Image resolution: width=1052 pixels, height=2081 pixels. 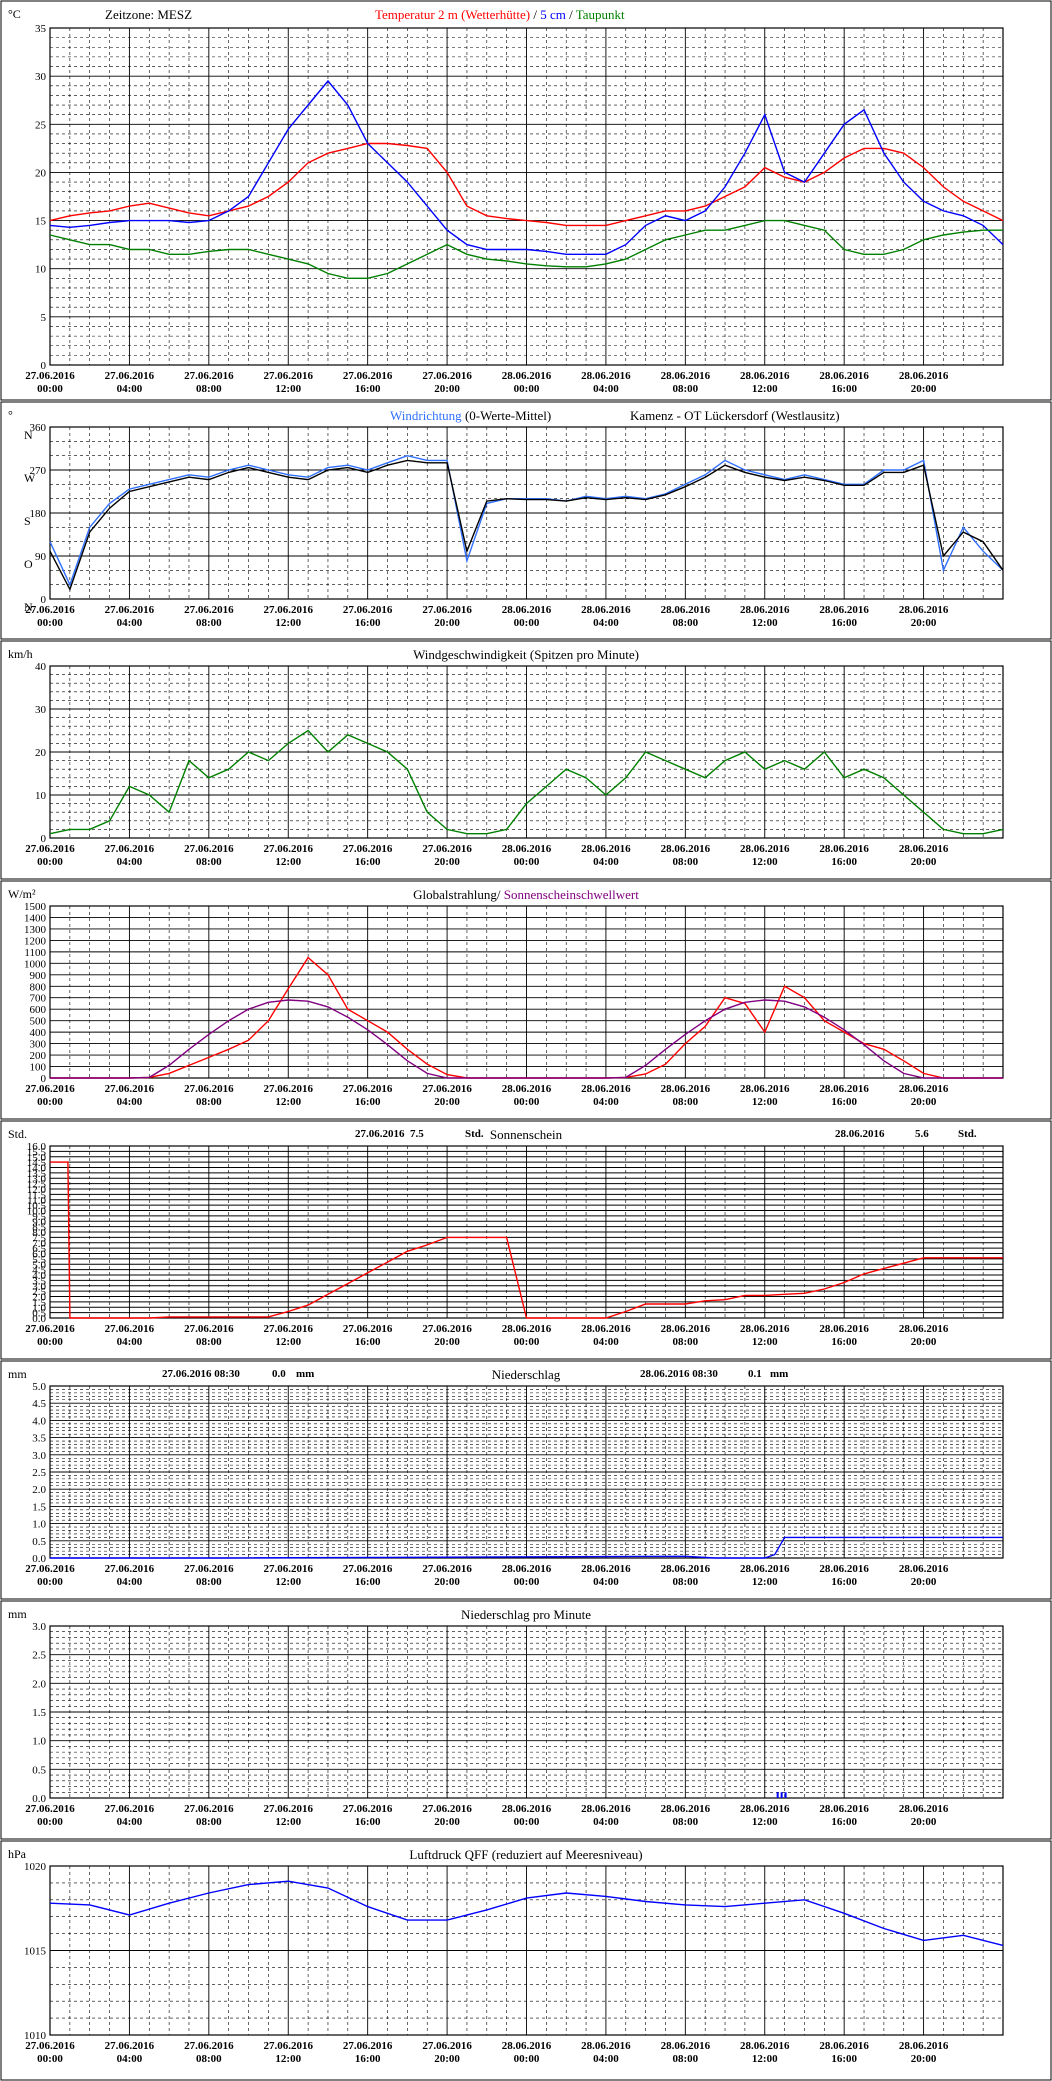 What do you see at coordinates (39, 1742) in the screenshot?
I see `y-tick-label: 1.0` at bounding box center [39, 1742].